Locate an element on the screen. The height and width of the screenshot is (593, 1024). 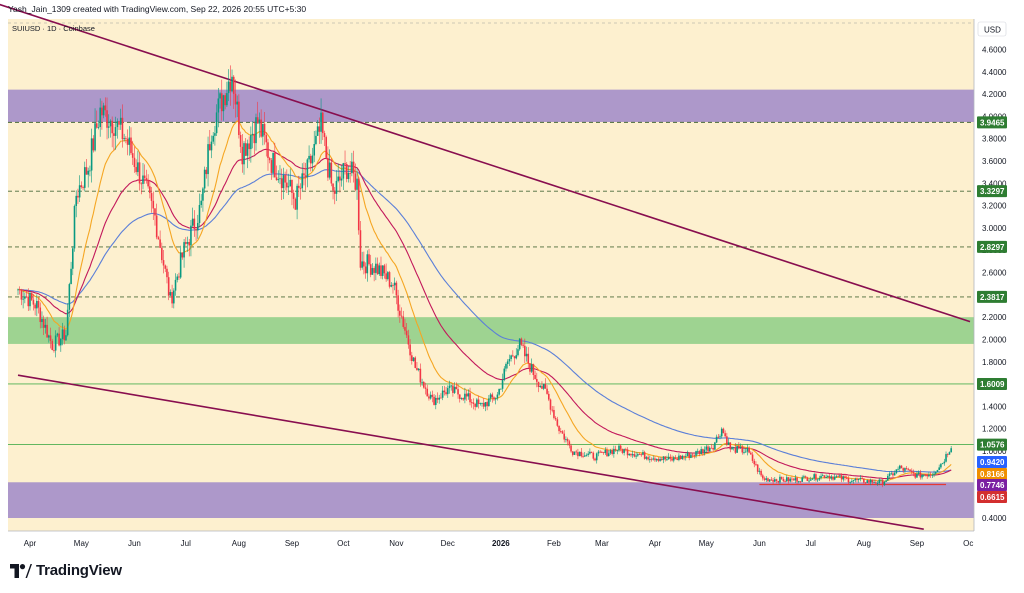
x-tick-label: Aug is located at coordinates (864, 543).